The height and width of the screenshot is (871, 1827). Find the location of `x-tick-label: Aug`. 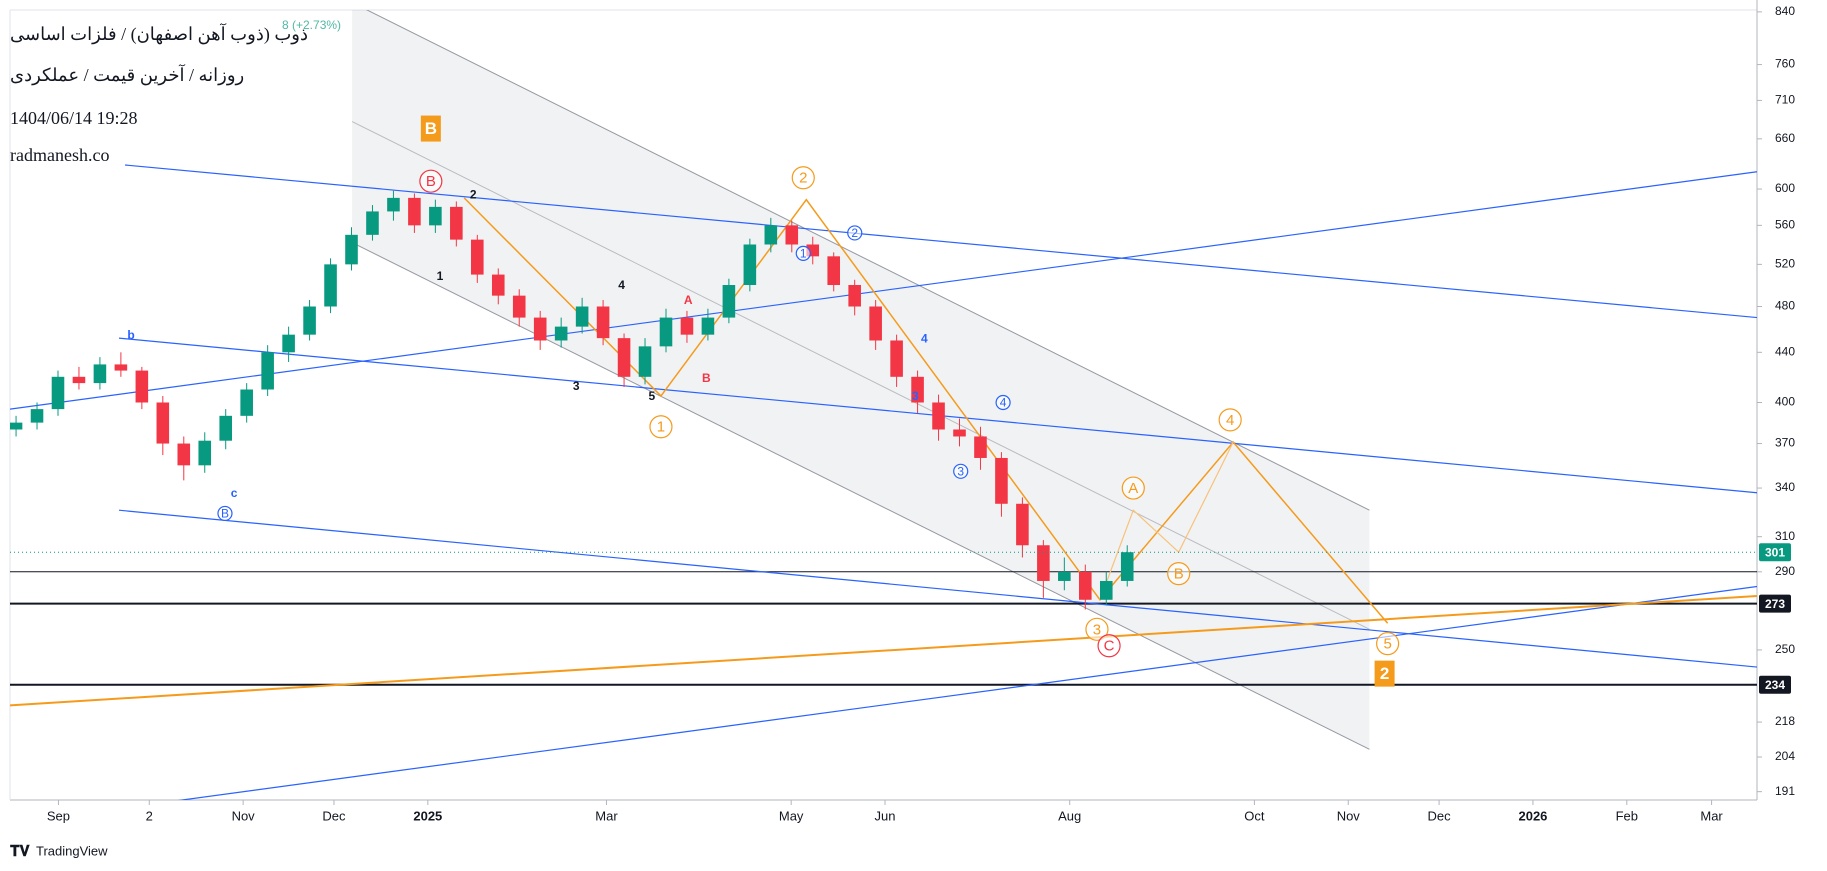

x-tick-label: Aug is located at coordinates (1069, 815).